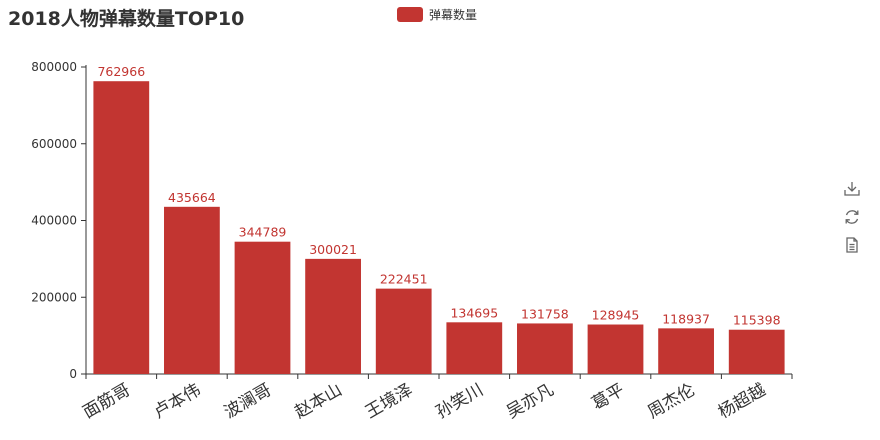 Image resolution: width=880 pixels, height=440 pixels. I want to click on download-icon, so click(852, 189).